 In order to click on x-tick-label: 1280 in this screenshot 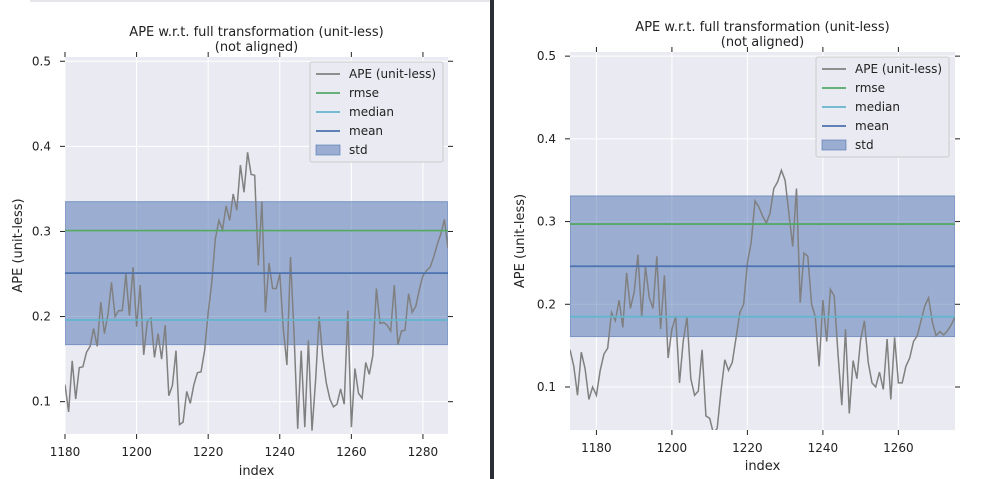, I will do `click(423, 452)`.